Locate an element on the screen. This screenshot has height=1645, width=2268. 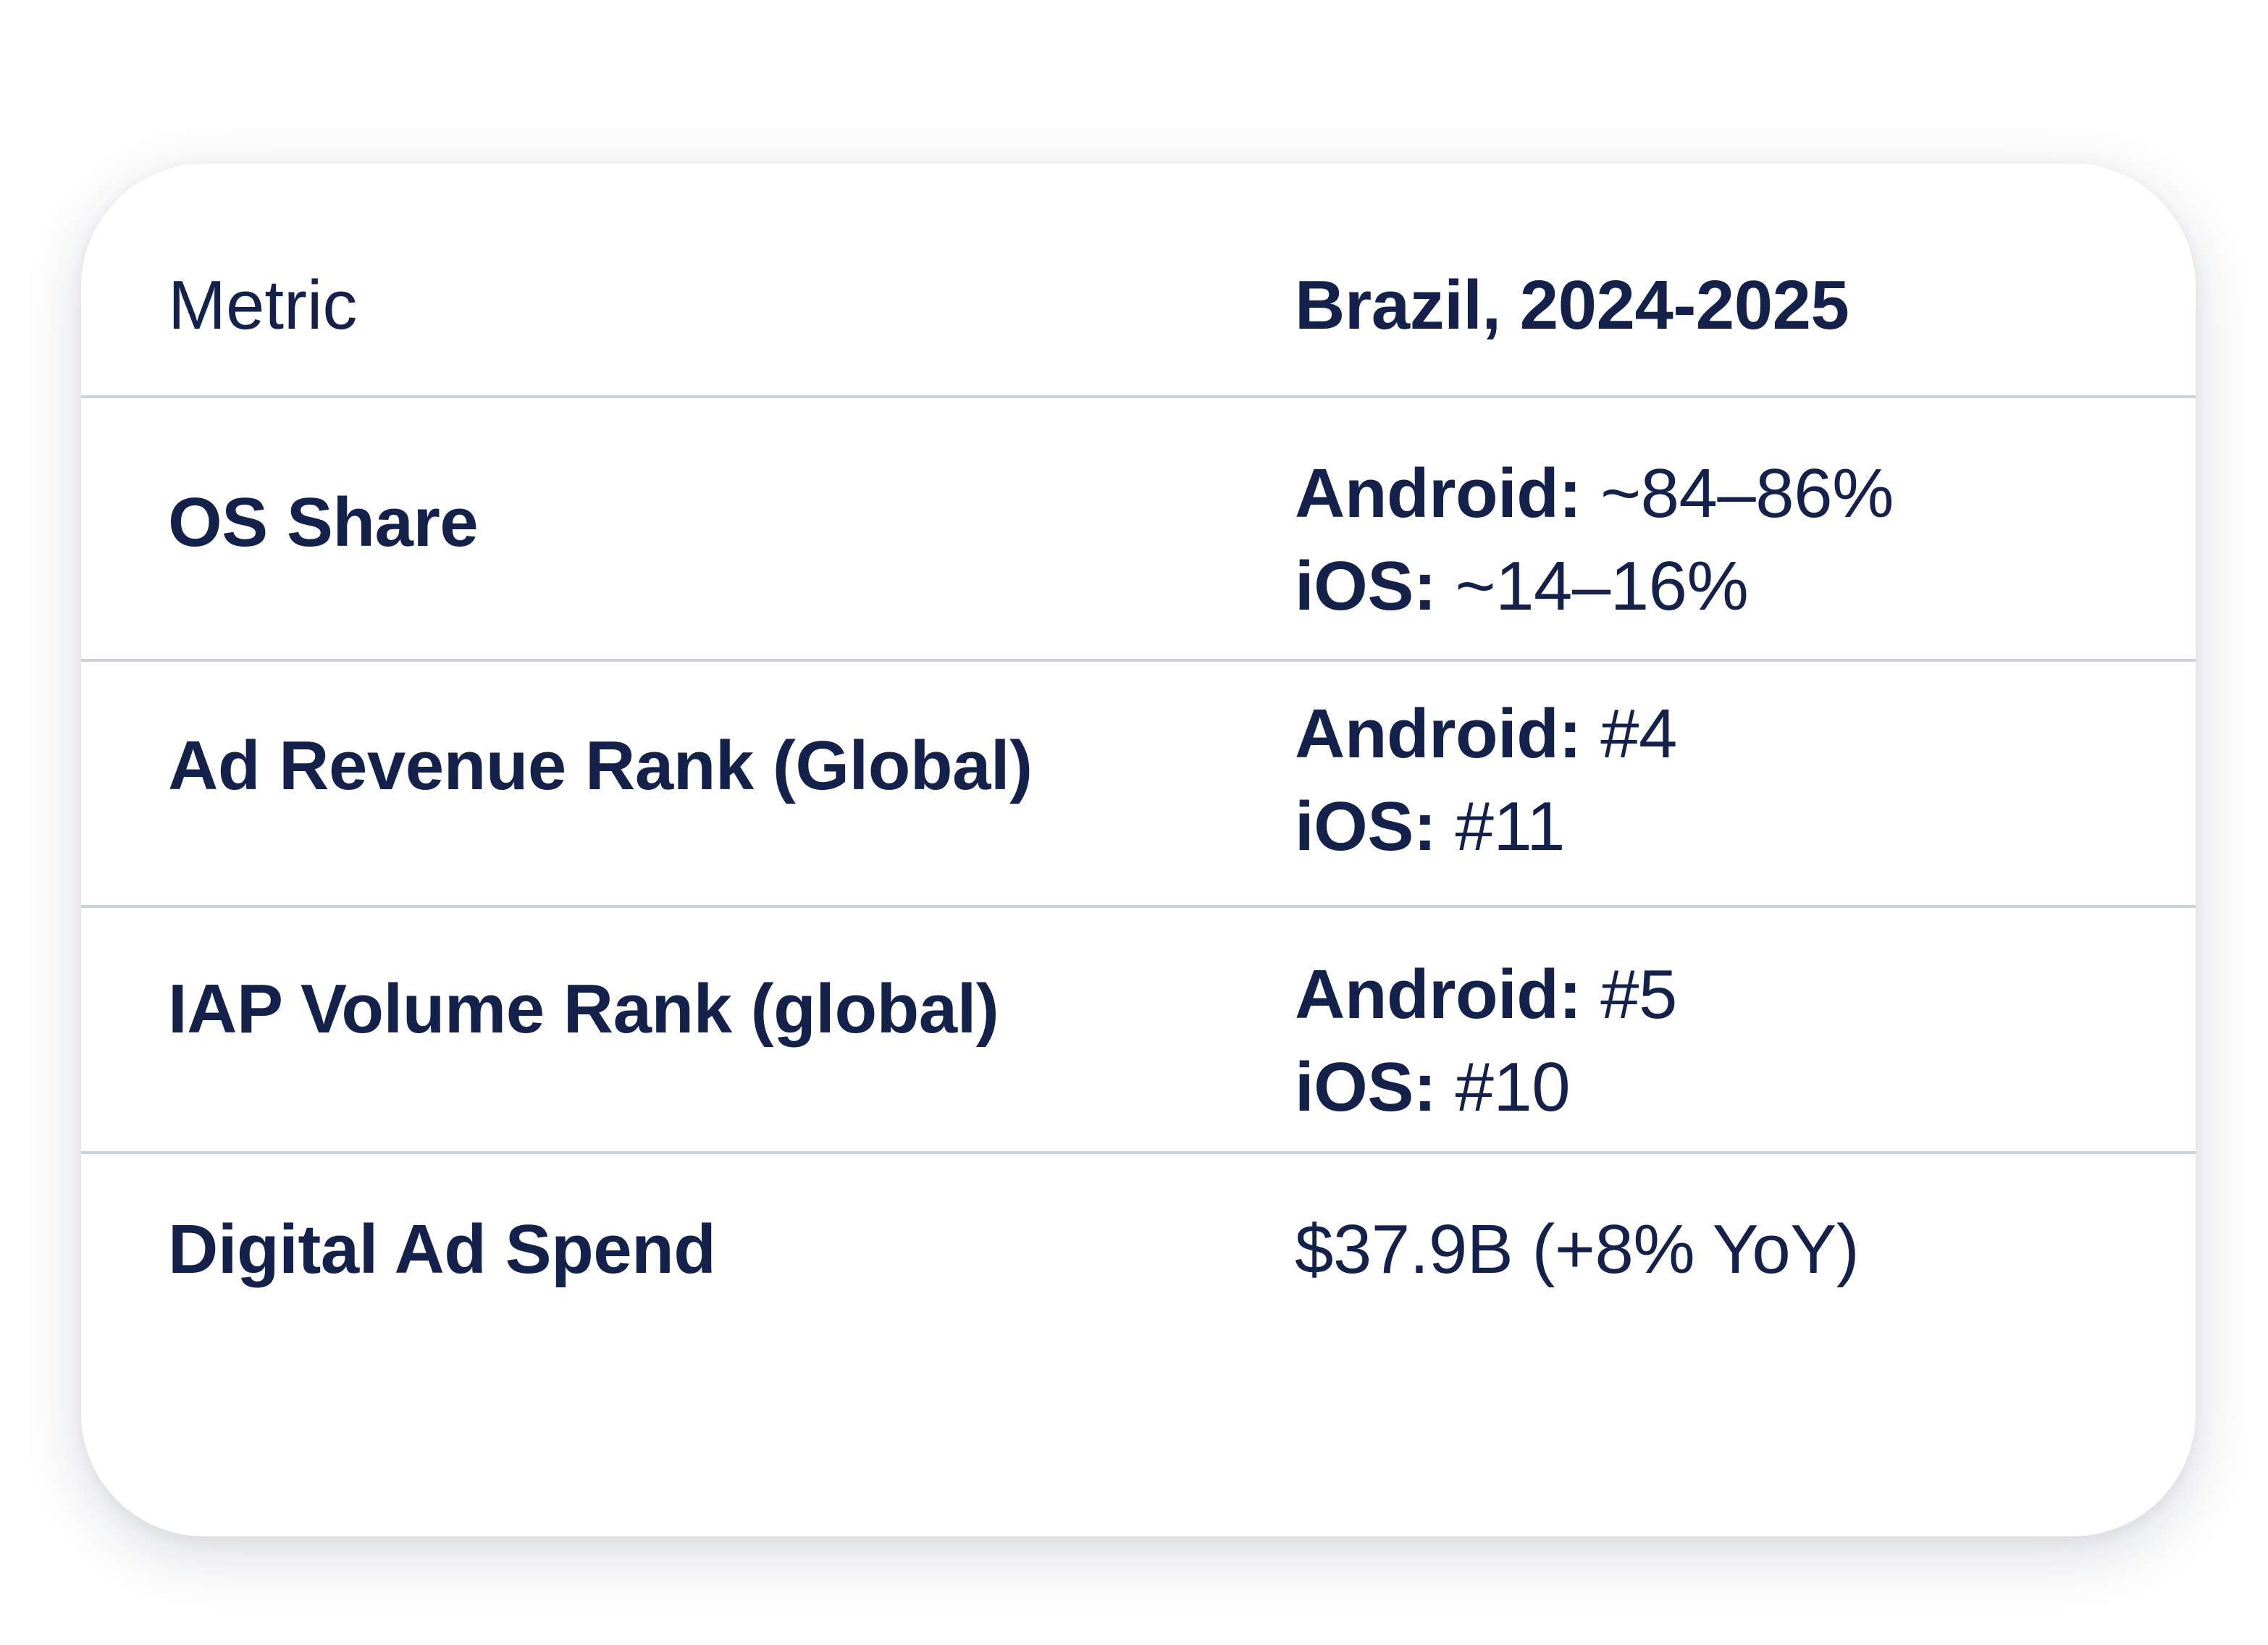
digital-ad-spend-amount: $37.9B (+8% YoY) is located at coordinates (1577, 1250).